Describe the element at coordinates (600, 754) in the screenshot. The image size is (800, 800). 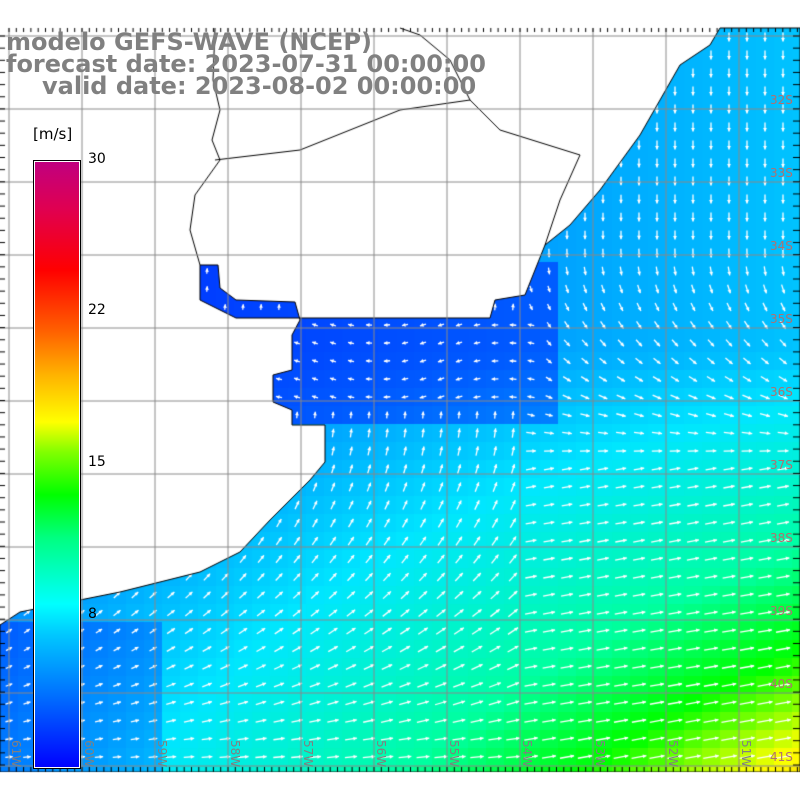
I see `longitude-label: 53W` at that location.